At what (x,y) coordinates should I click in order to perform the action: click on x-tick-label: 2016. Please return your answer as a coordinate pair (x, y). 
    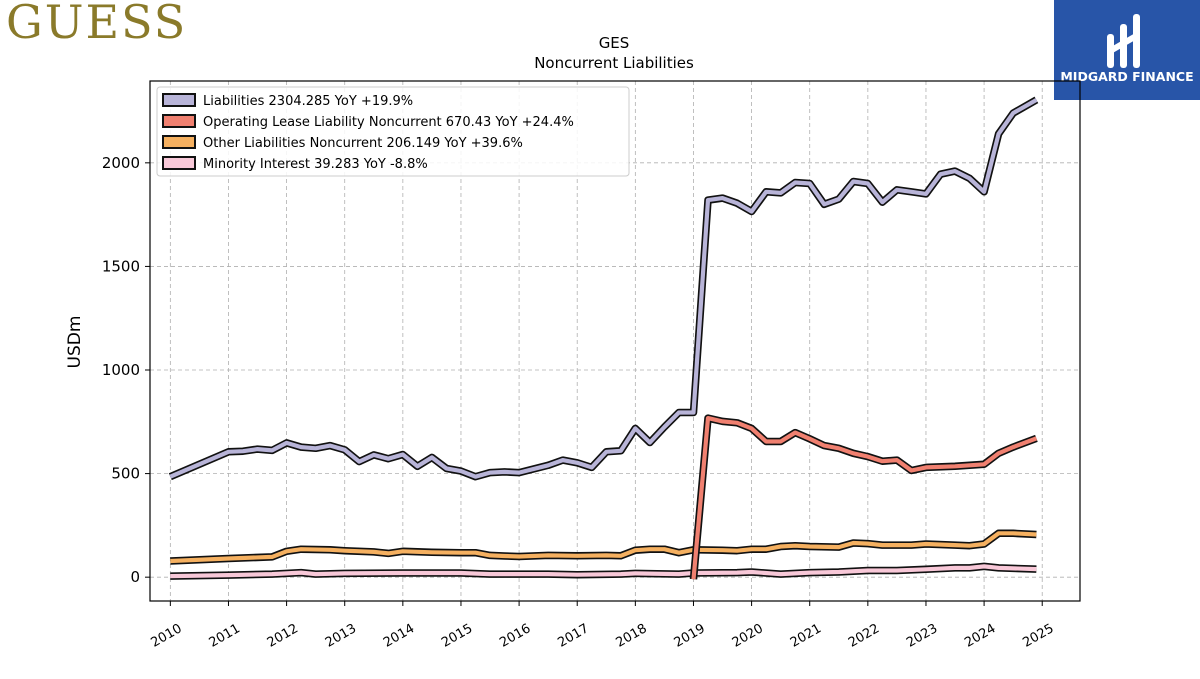
    Looking at the image, I should click on (515, 636).